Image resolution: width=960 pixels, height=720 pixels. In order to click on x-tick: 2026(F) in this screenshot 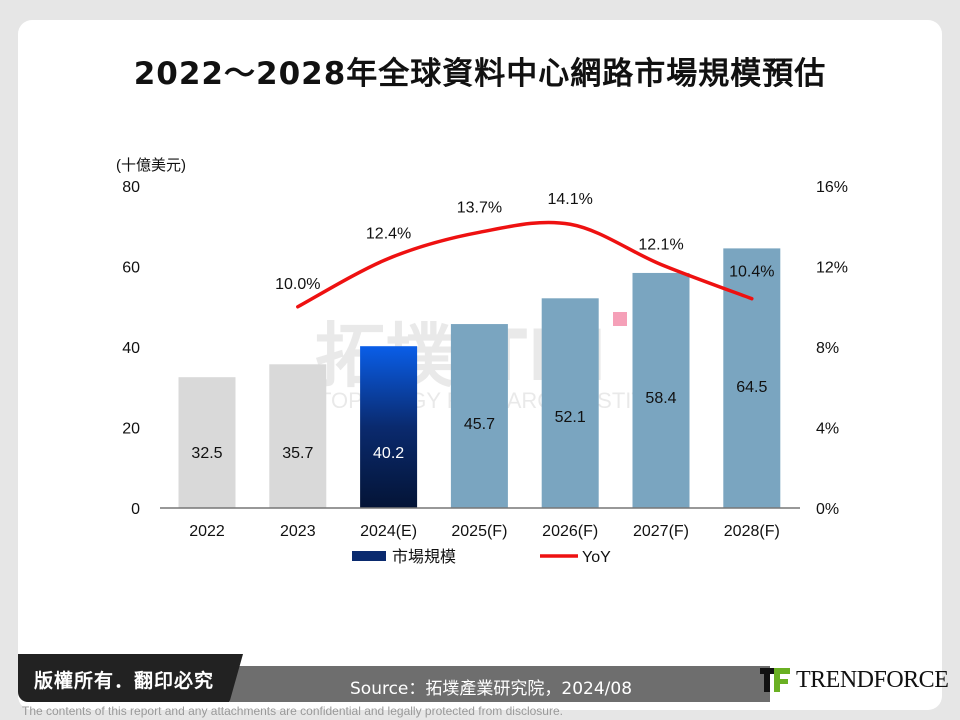, I will do `click(570, 531)`.